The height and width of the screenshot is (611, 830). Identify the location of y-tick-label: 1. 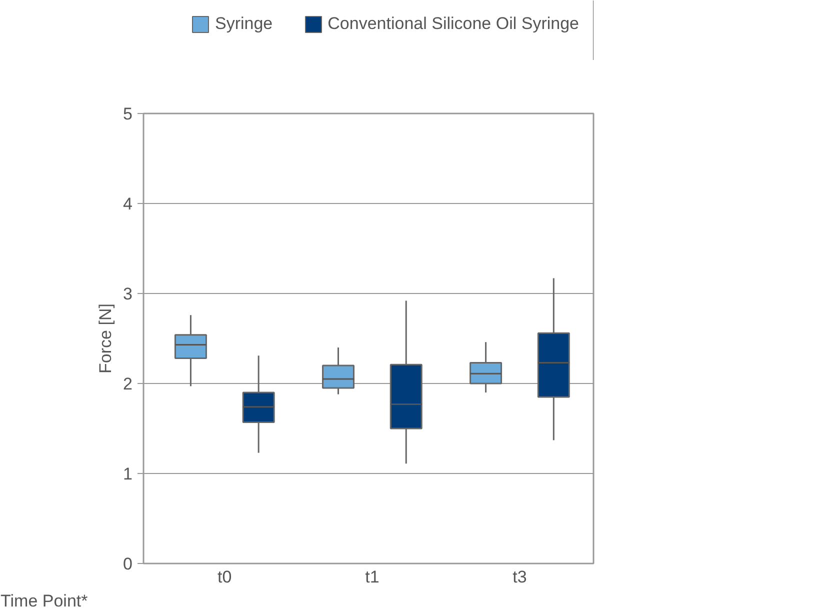
(128, 474).